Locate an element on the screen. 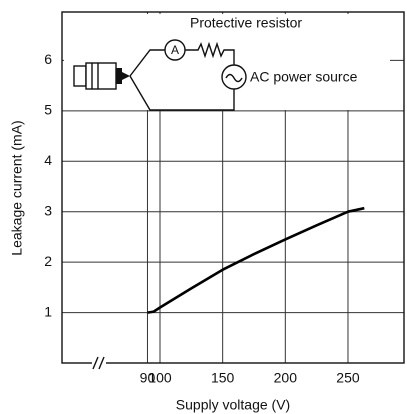 This screenshot has width=407, height=414. ac-symbol is located at coordinates (234, 78).